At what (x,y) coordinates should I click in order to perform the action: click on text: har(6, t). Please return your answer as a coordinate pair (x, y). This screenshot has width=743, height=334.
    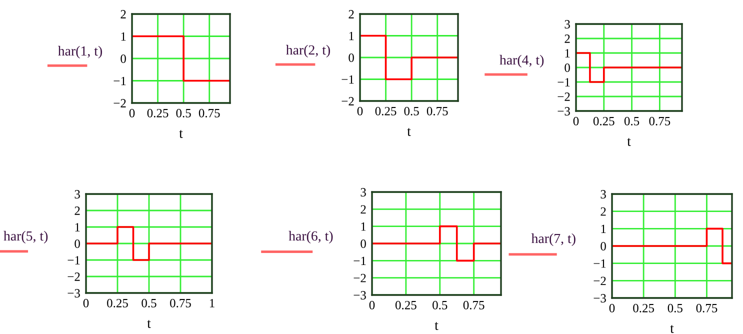
    Looking at the image, I should click on (310, 237).